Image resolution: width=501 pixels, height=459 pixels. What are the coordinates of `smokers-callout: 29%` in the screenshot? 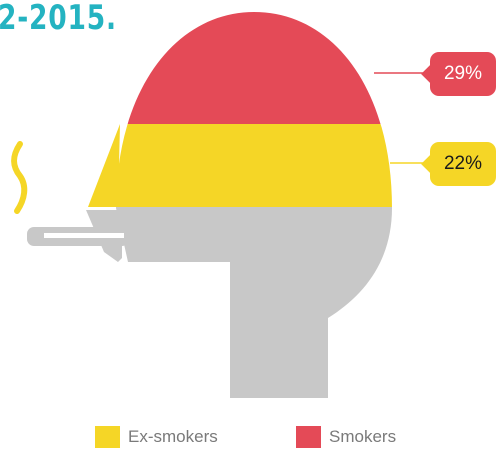 It's located at (463, 74).